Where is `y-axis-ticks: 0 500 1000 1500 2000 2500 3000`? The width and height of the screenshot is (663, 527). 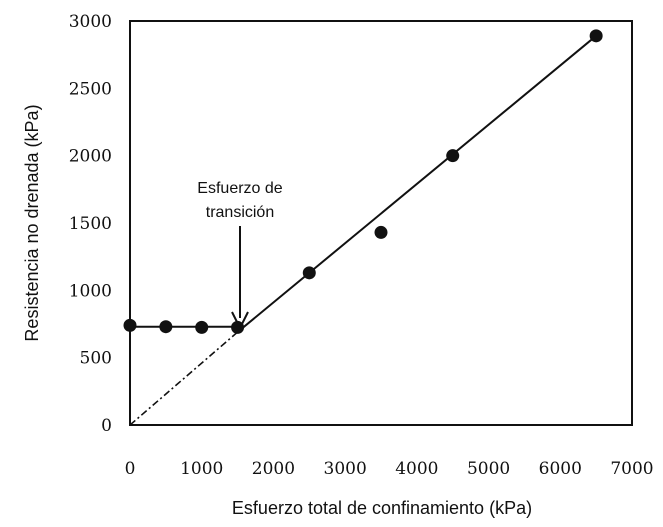
y-axis-ticks: 0 500 1000 1500 2000 2500 3000 is located at coordinates (90, 224).